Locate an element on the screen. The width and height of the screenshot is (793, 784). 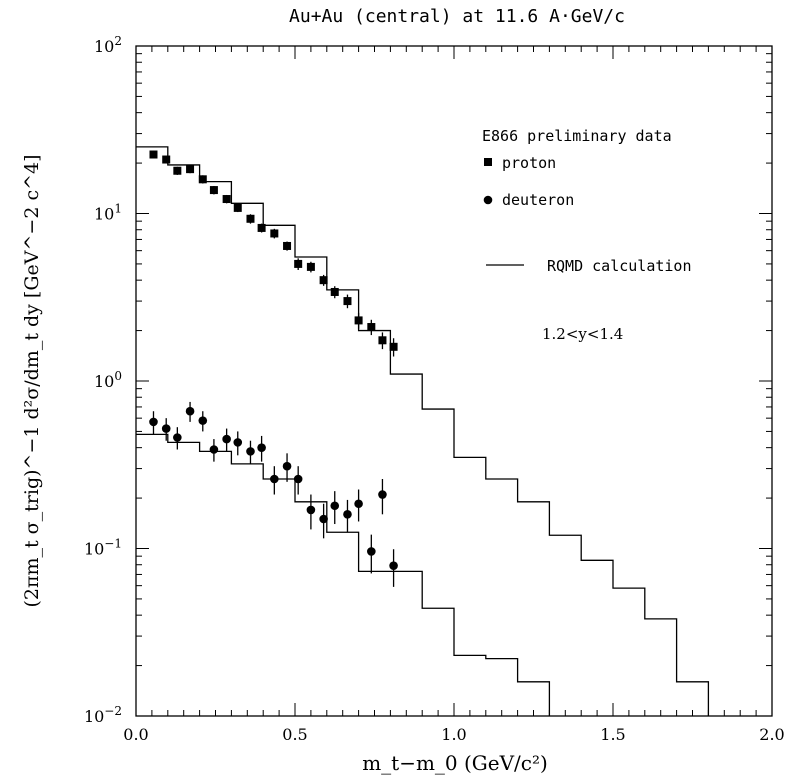
legend-proton-marker is located at coordinates (488, 162).